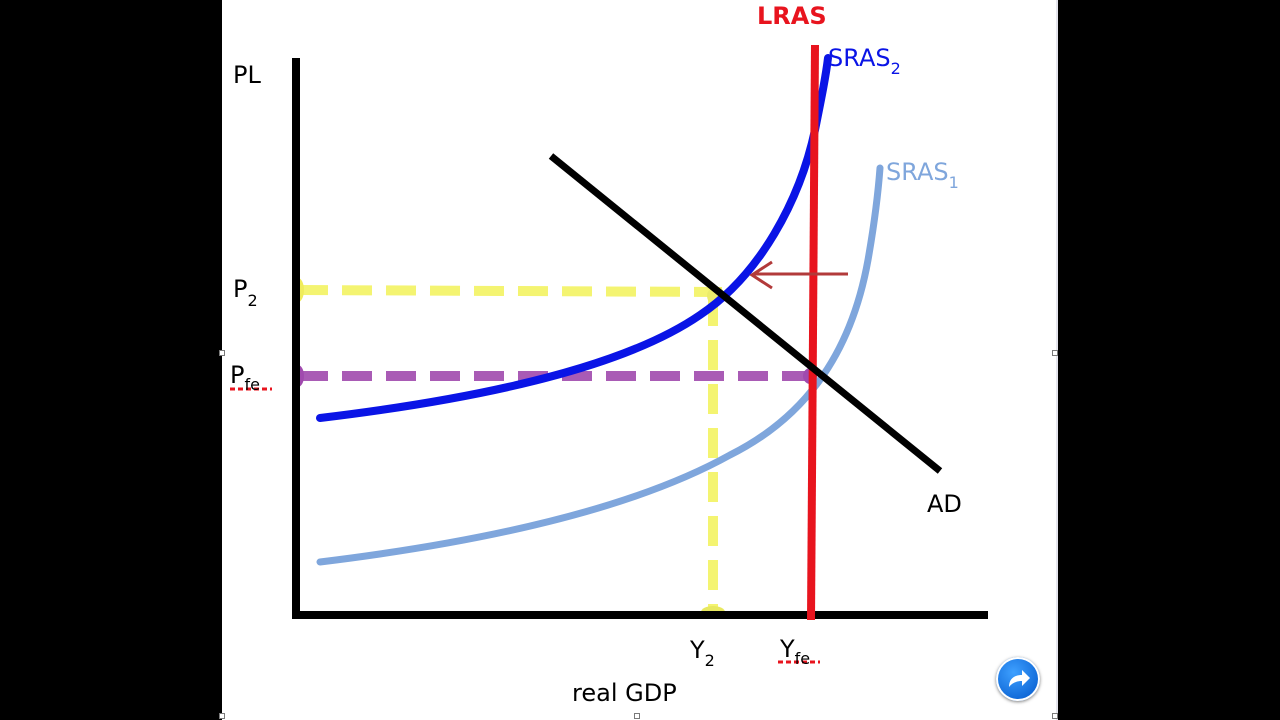 This screenshot has width=1280, height=720. Describe the element at coordinates (247, 75) in the screenshot. I see `y-axis-label: PL` at that location.